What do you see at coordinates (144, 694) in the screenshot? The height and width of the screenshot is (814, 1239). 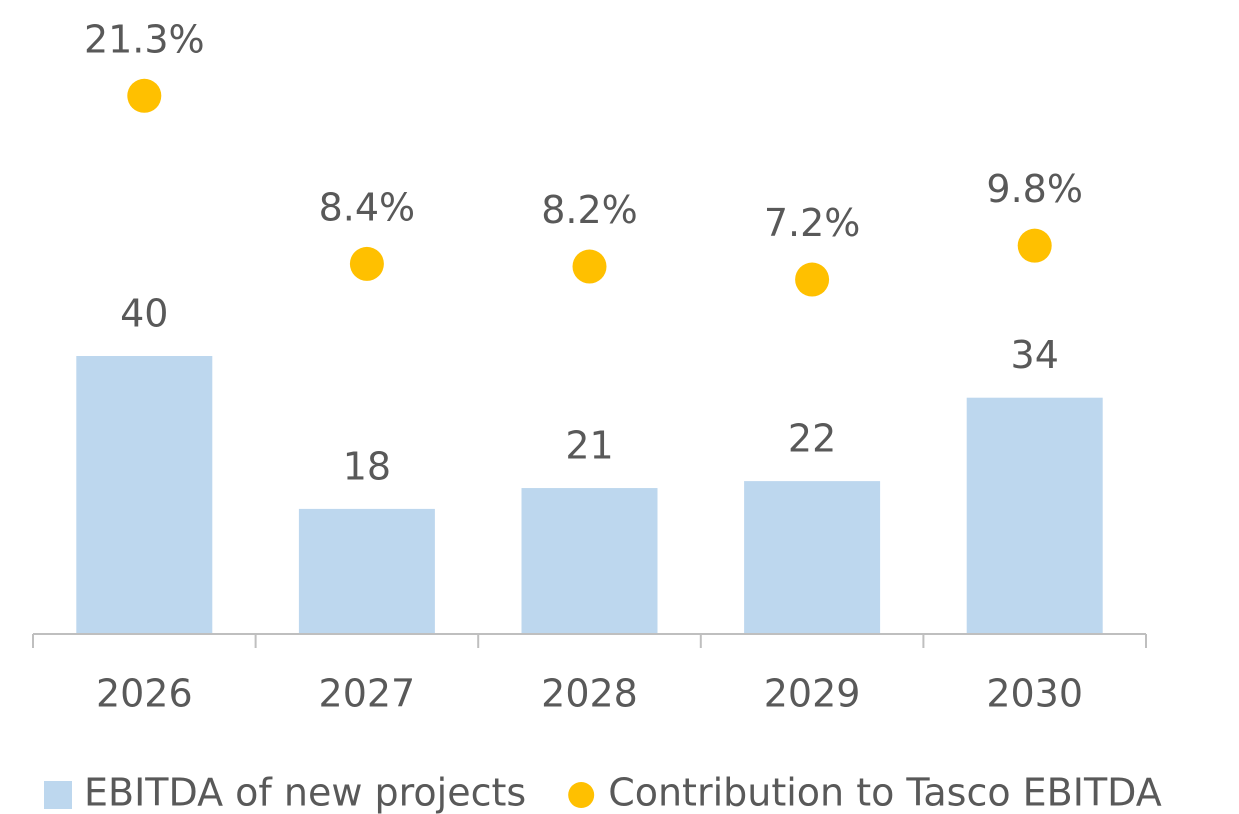 I see `x-tick-label: 2026` at bounding box center [144, 694].